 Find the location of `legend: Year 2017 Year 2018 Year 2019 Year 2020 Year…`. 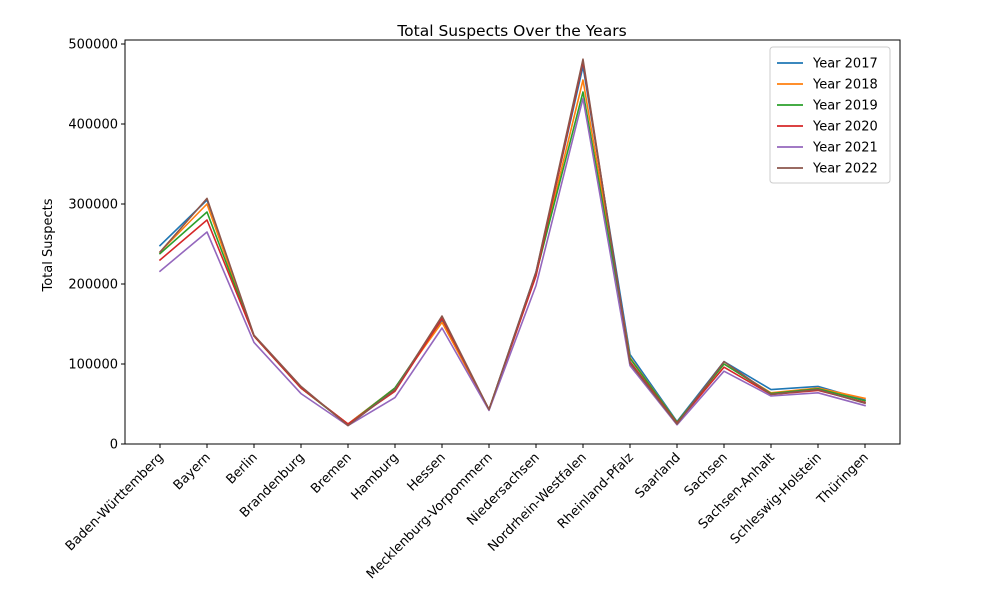

legend: Year 2017 Year 2018 Year 2019 Year 2020 Year… is located at coordinates (830, 115).